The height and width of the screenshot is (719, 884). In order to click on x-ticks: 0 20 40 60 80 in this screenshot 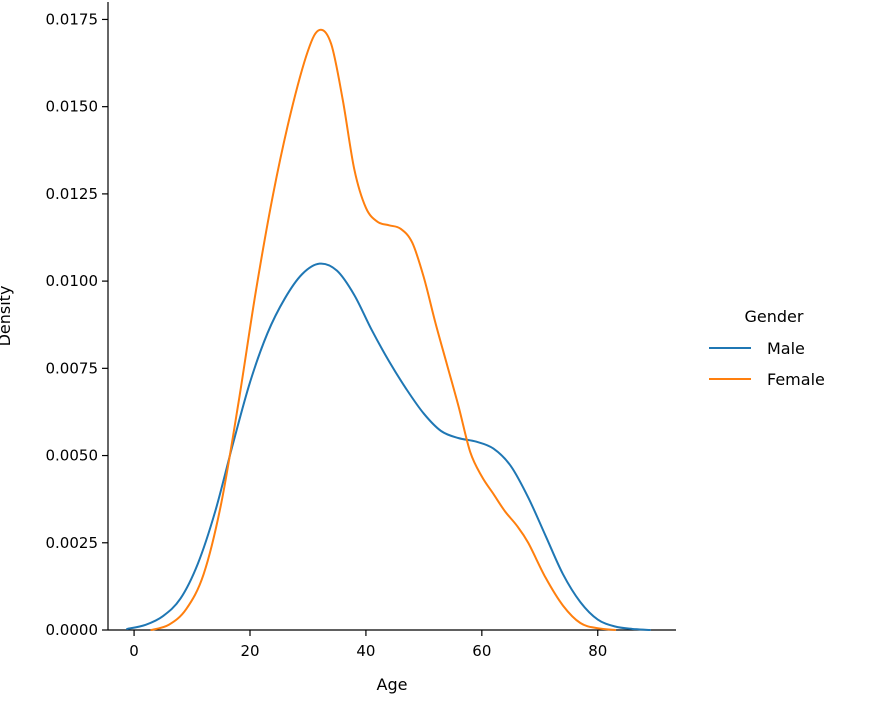, I will do `click(368, 645)`.